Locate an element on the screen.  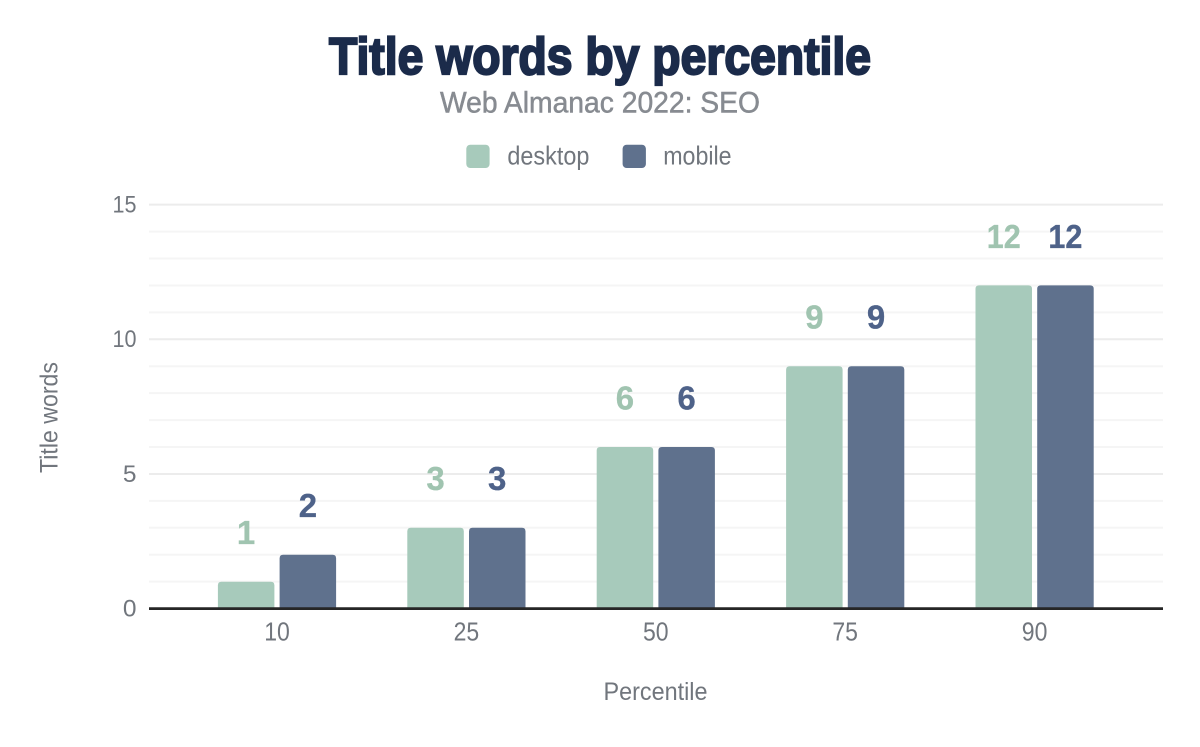
svg-text: desktop is located at coordinates (548, 156).